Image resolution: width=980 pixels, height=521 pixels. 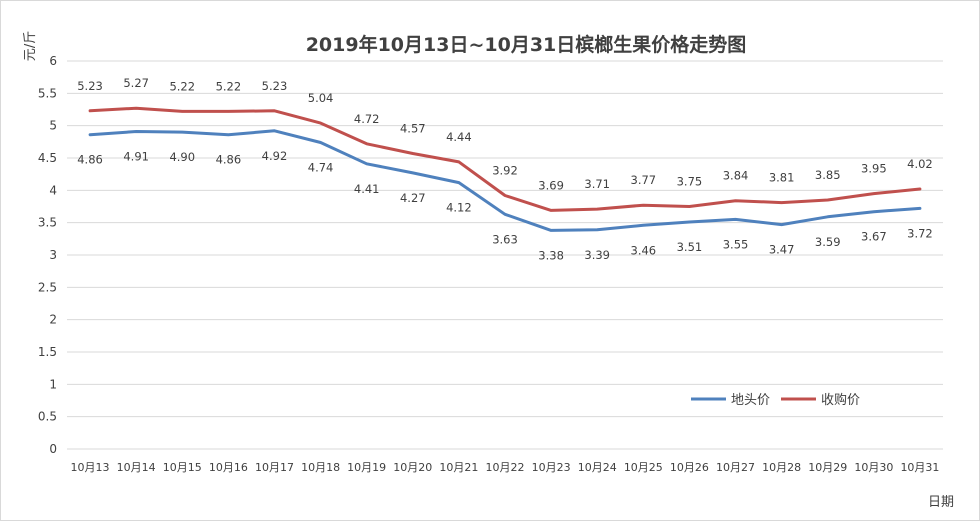 I want to click on x-tick-label: 10月22, so click(x=505, y=467).